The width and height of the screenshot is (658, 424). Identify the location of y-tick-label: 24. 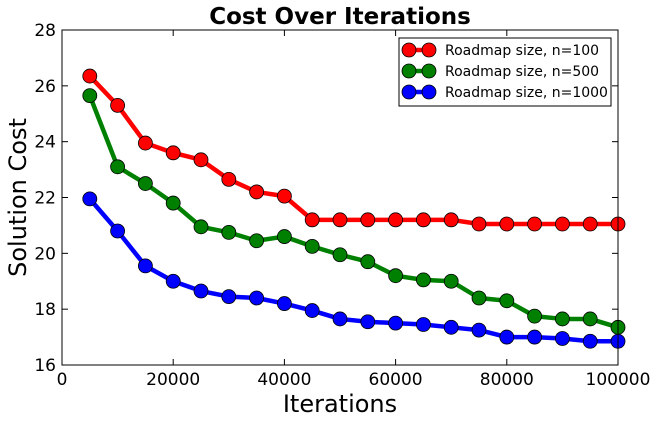
(45, 143).